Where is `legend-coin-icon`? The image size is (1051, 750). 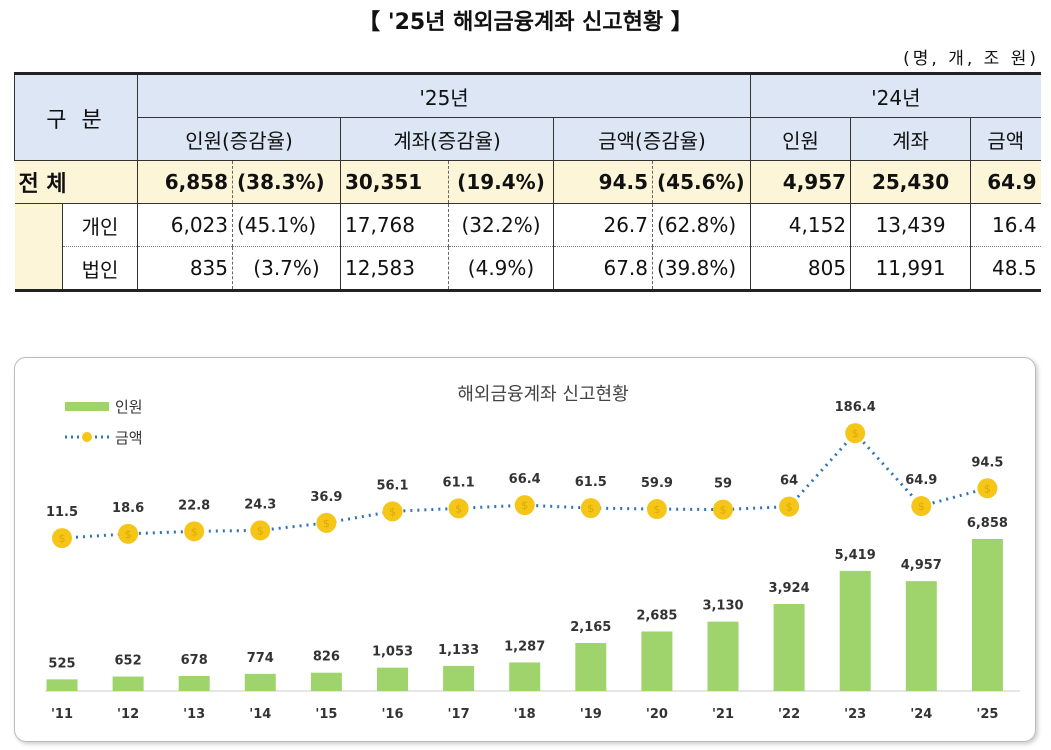 legend-coin-icon is located at coordinates (87, 437).